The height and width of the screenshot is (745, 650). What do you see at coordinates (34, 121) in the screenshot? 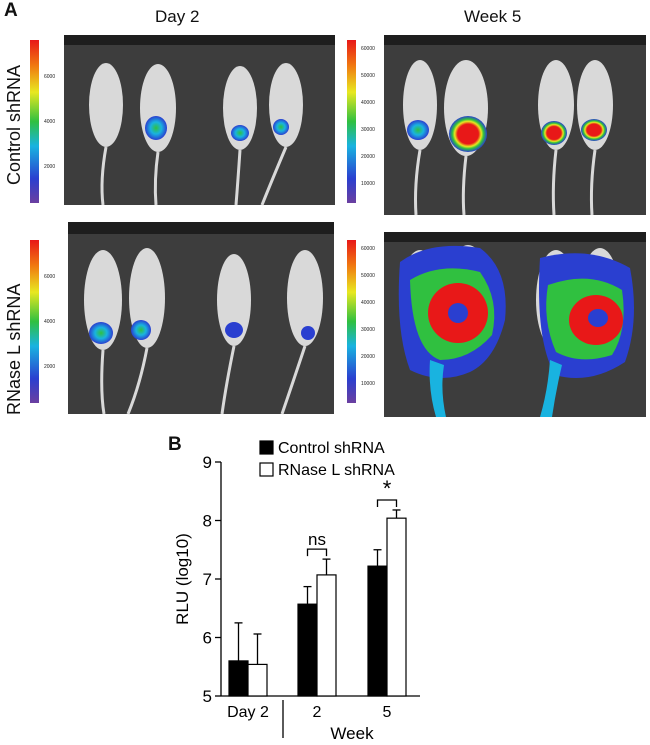
I see `colorbar-day2-top` at bounding box center [34, 121].